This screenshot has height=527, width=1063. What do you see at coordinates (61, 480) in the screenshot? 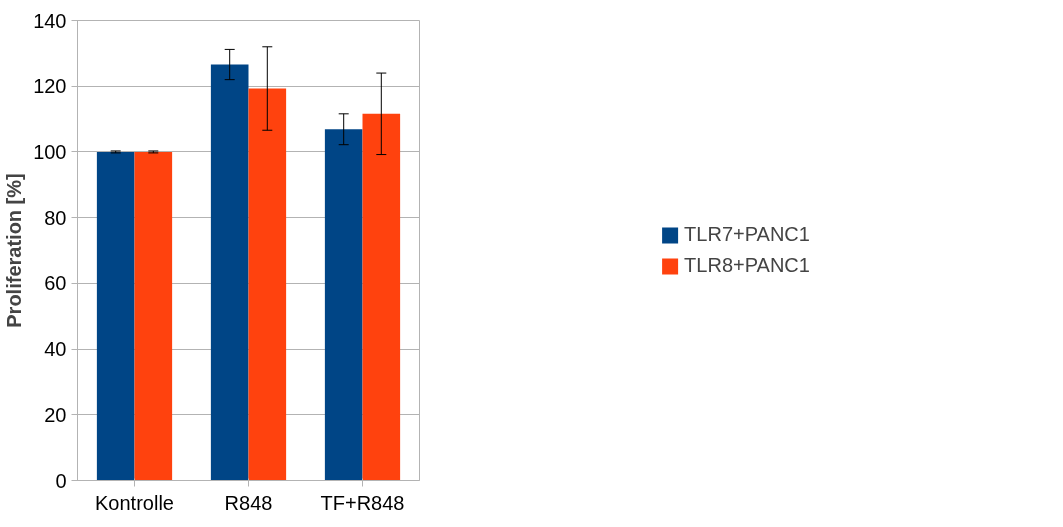
I see `y-tick-label: 0` at bounding box center [61, 480].